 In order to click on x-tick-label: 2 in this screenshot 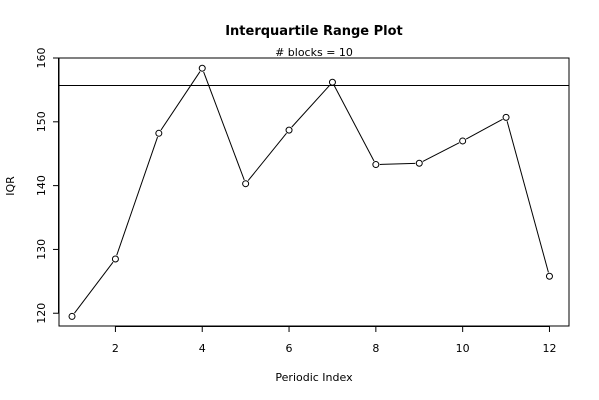, I will do `click(115, 348)`.